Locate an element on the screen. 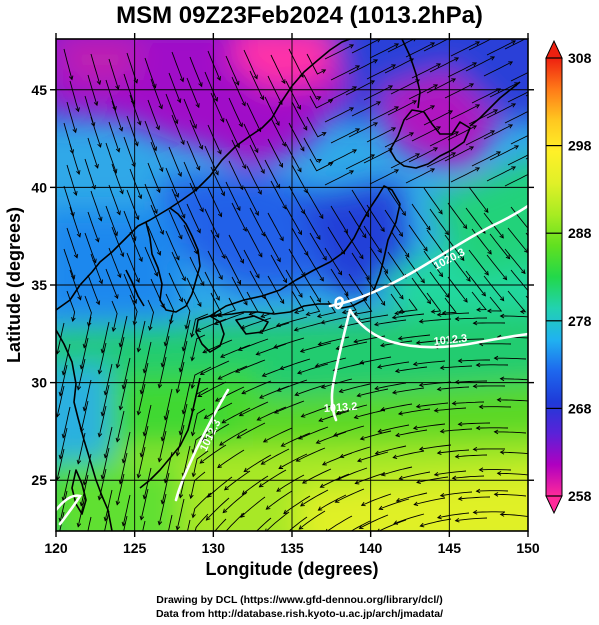 The width and height of the screenshot is (599, 625). coastline-hokkaido is located at coordinates (430, 139).